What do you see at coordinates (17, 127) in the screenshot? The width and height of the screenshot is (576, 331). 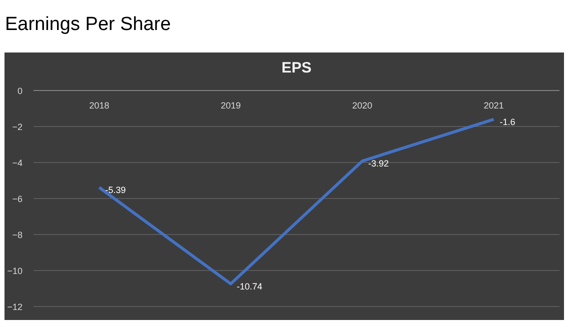 I see `y-tick-label: −2` at bounding box center [17, 127].